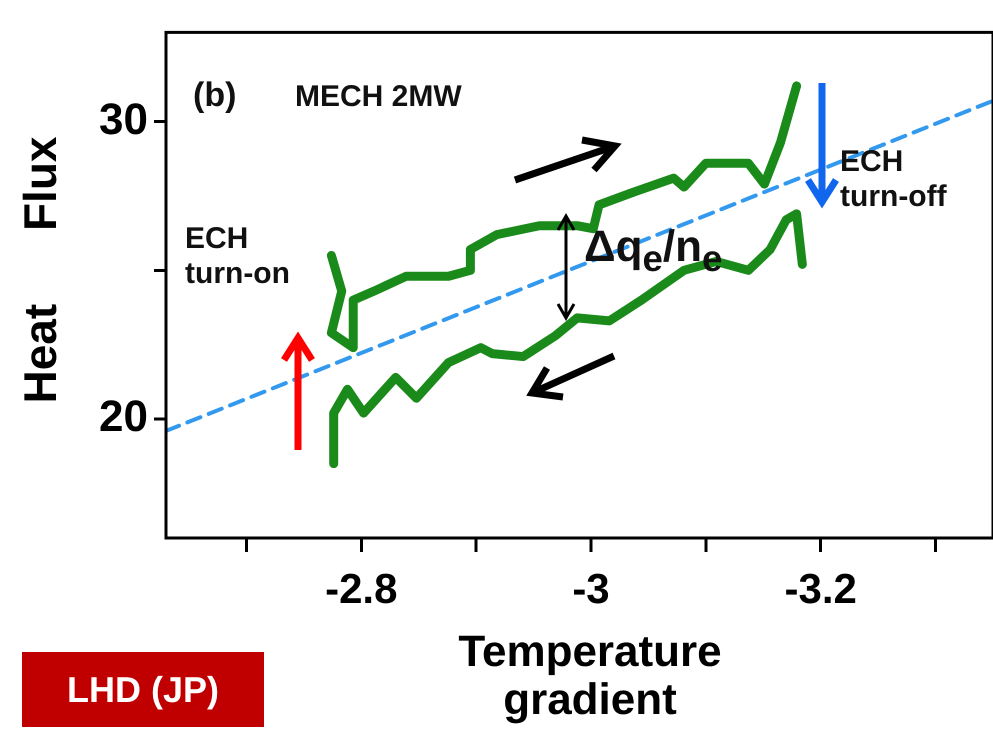  What do you see at coordinates (591, 588) in the screenshot?
I see `x-tick-label: -3` at bounding box center [591, 588].